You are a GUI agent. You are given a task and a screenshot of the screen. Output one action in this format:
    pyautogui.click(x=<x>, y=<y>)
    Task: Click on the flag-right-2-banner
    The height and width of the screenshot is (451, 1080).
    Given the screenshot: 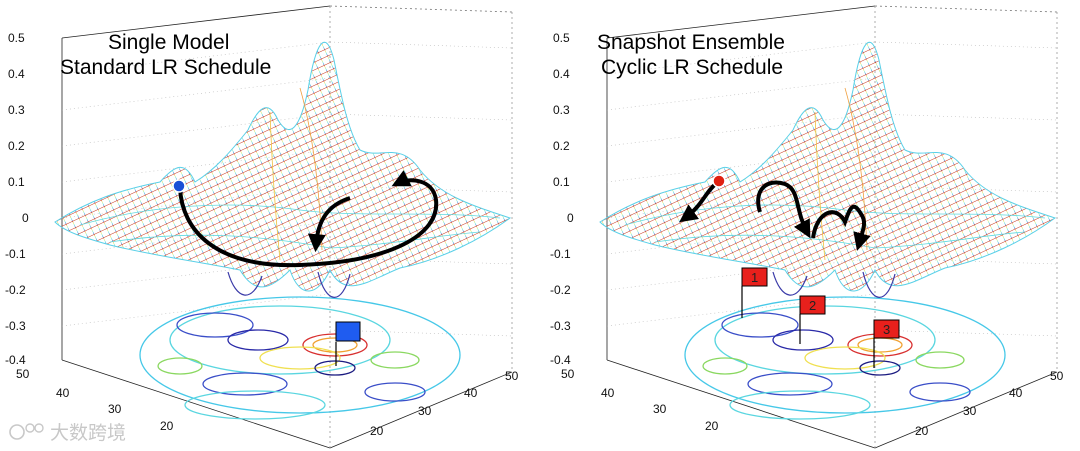 What is the action you would take?
    pyautogui.click(x=812, y=305)
    